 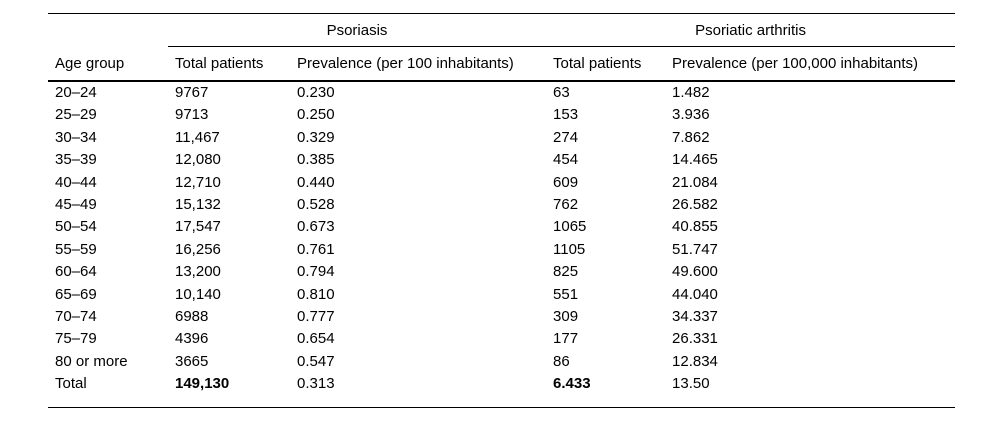 What do you see at coordinates (76, 294) in the screenshot?
I see `age-group-cell: 65–69` at bounding box center [76, 294].